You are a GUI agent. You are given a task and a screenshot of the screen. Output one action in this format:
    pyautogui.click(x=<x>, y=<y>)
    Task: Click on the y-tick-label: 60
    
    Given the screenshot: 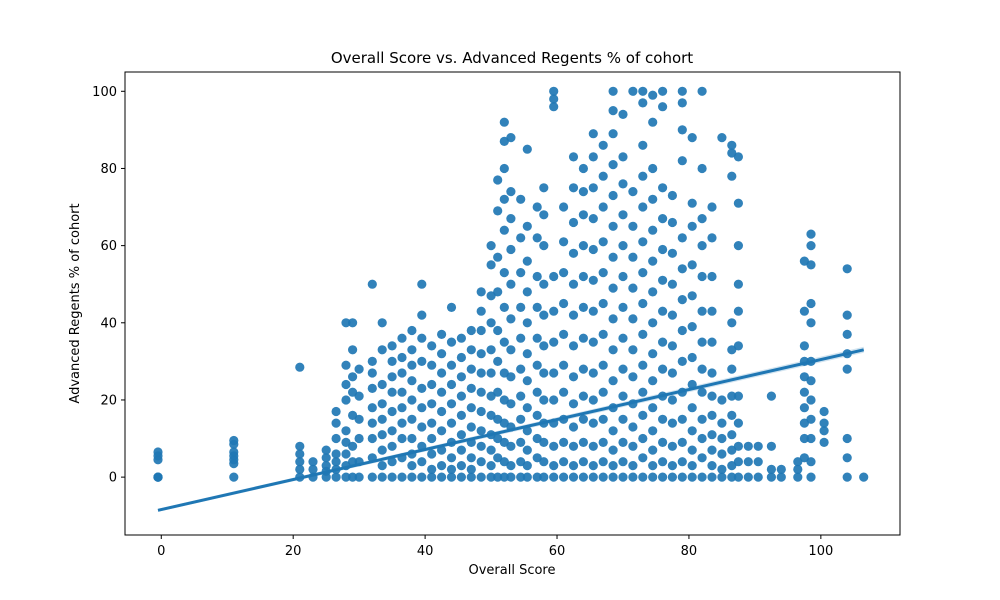 What is the action you would take?
    pyautogui.click(x=108, y=246)
    